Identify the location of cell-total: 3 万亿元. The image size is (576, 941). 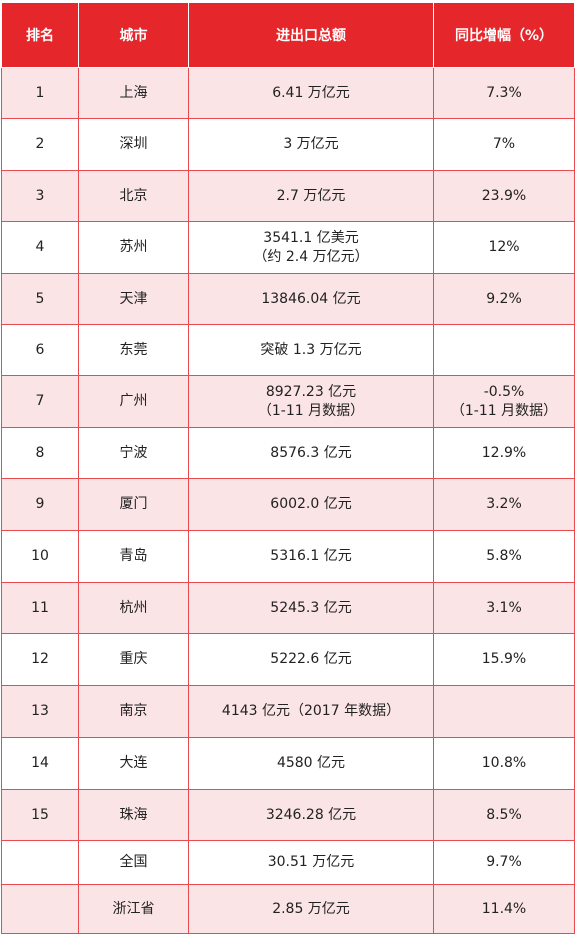
(311, 144).